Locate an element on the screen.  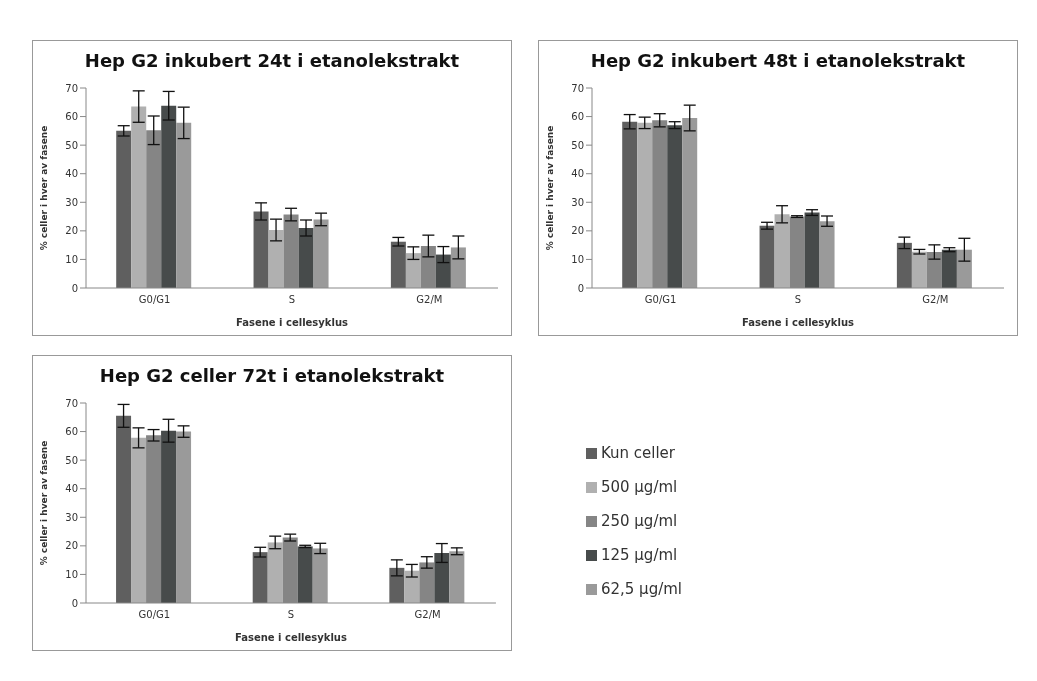
legend-label: Kun celler is located at coordinates (637, 453).